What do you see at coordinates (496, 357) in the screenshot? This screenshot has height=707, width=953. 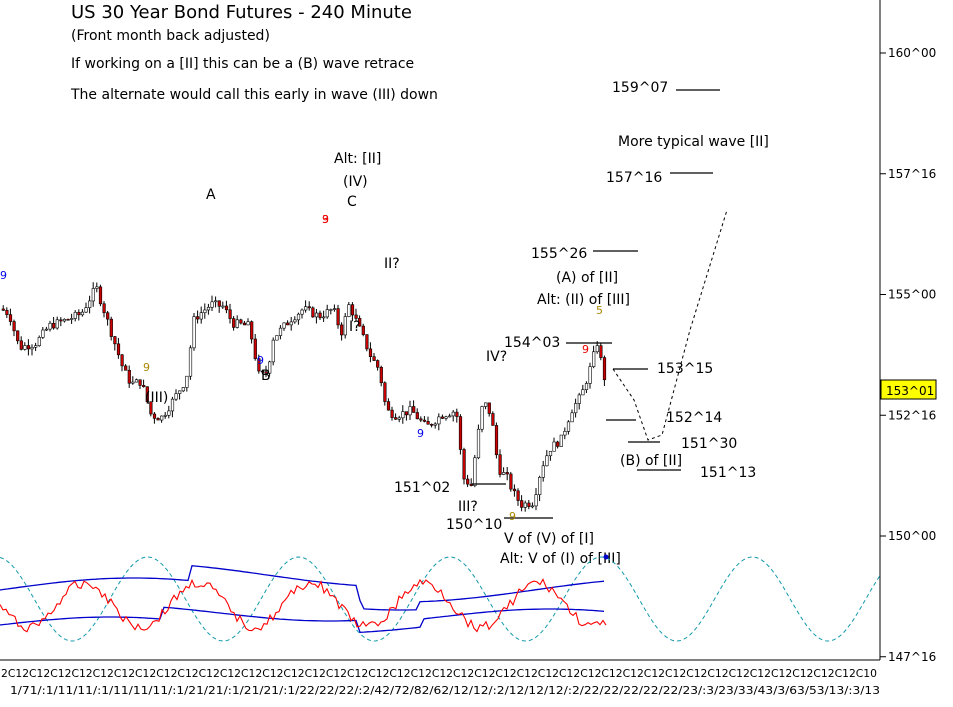 I see `wave-label: IV?` at bounding box center [496, 357].